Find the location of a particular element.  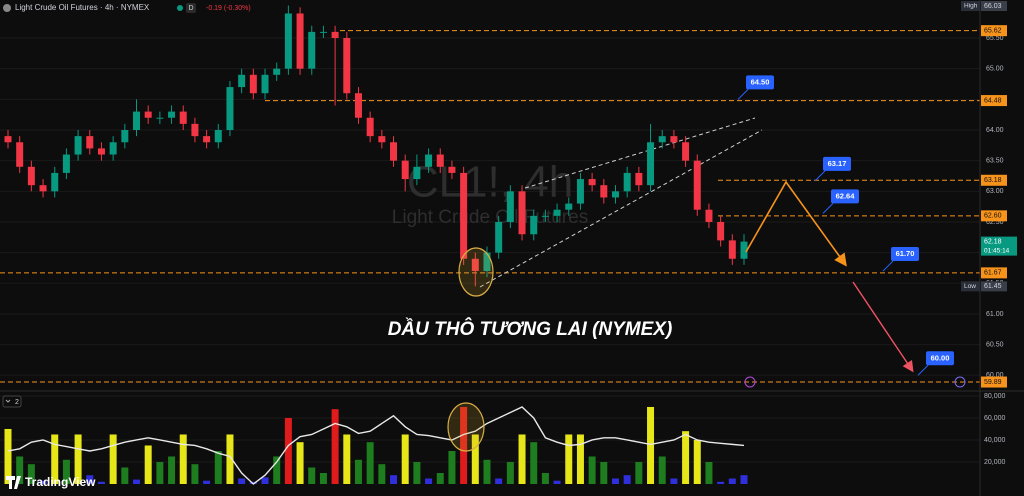

level-label: 63.18 is located at coordinates (993, 180).